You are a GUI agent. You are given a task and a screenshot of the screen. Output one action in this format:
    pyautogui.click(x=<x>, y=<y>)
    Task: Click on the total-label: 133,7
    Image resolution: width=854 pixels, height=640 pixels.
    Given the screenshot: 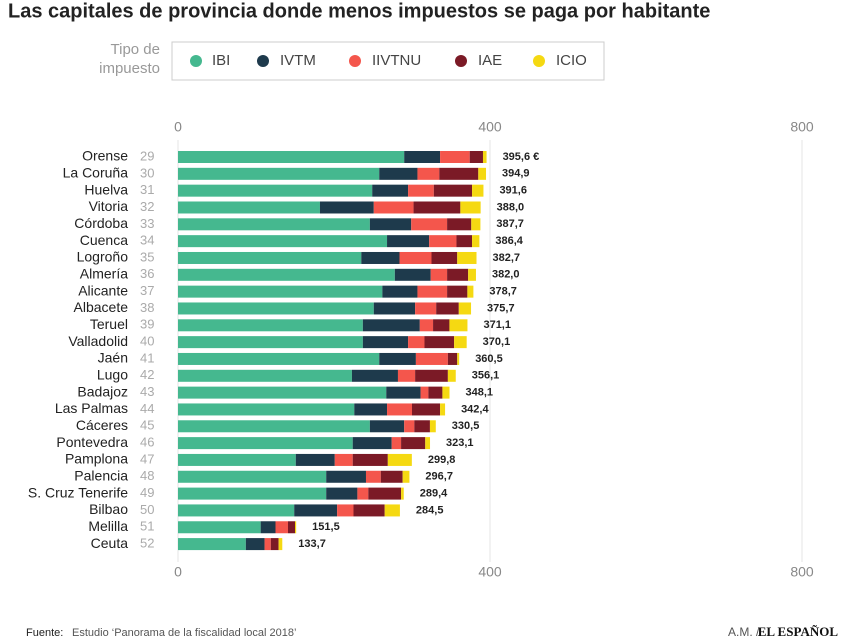 What is the action you would take?
    pyautogui.click(x=312, y=544)
    